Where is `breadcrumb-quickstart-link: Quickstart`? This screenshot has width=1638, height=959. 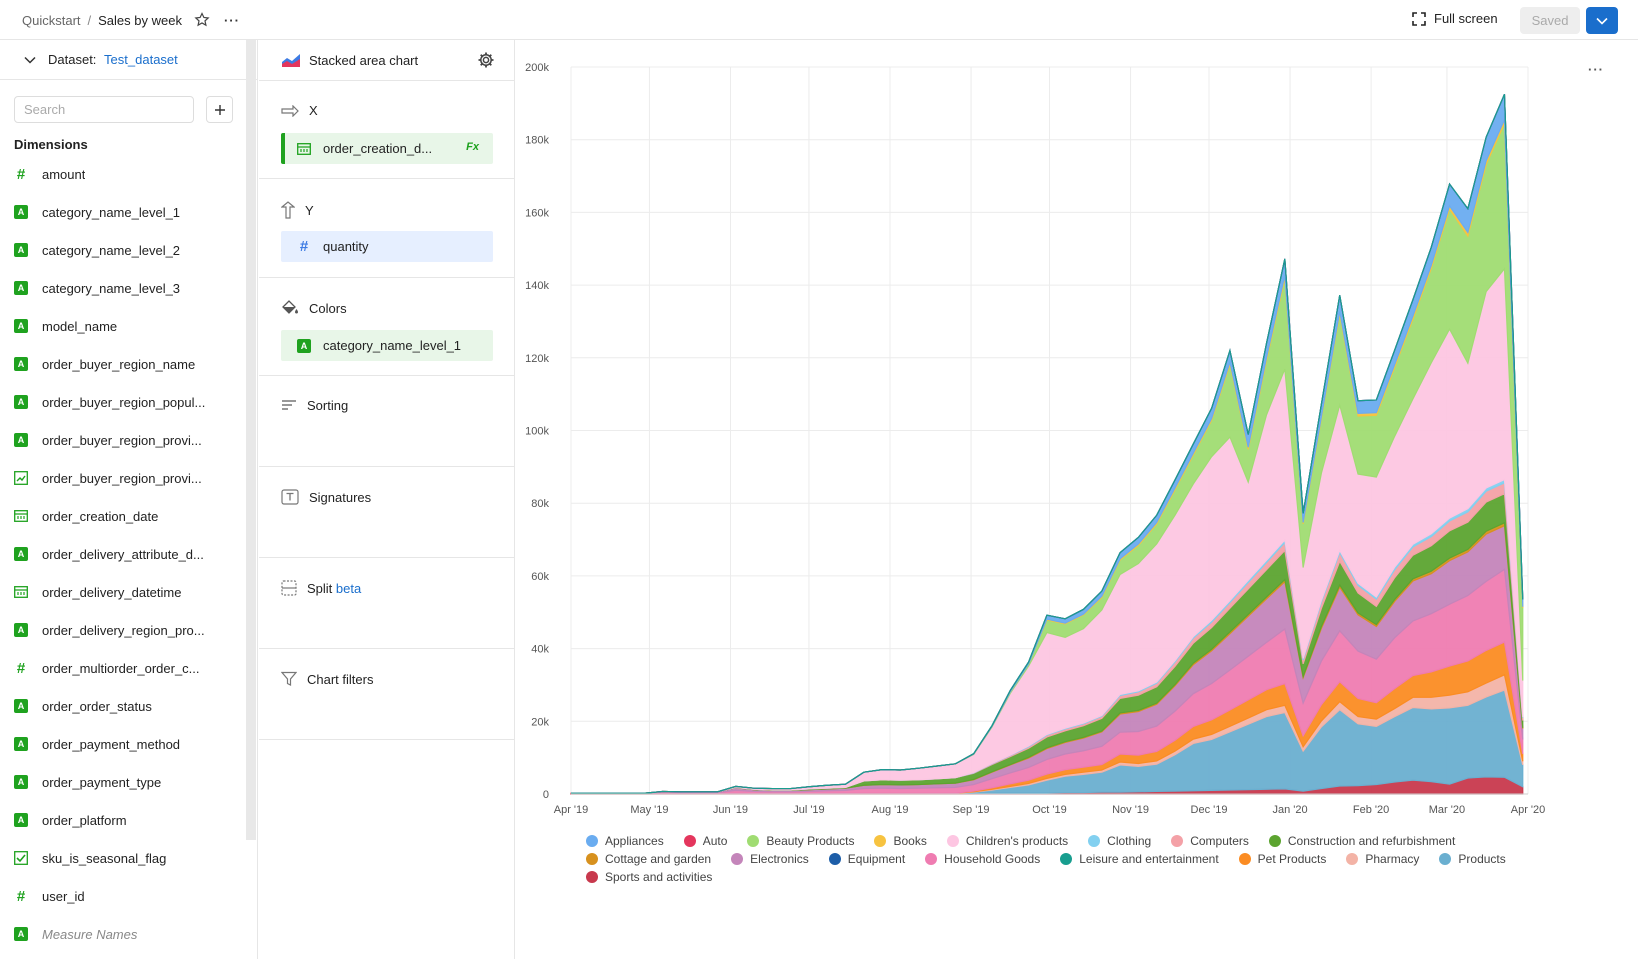 breadcrumb-quickstart-link: Quickstart is located at coordinates (51, 20).